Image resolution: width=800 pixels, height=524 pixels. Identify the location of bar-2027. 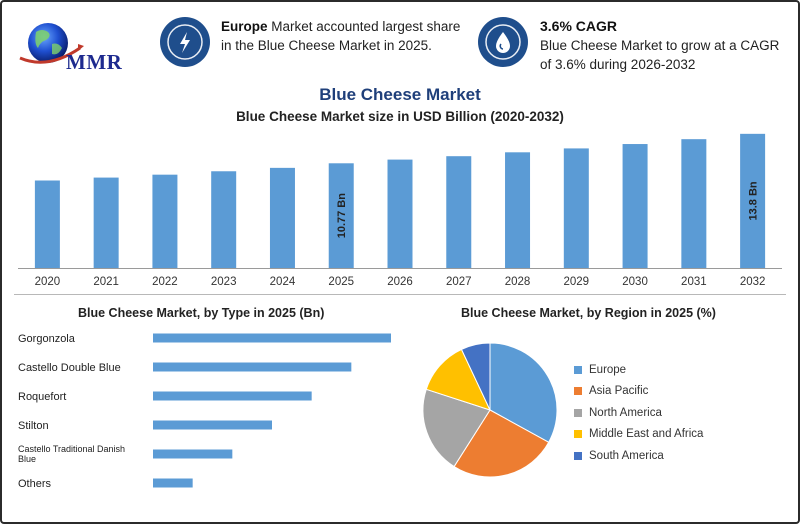
(459, 212).